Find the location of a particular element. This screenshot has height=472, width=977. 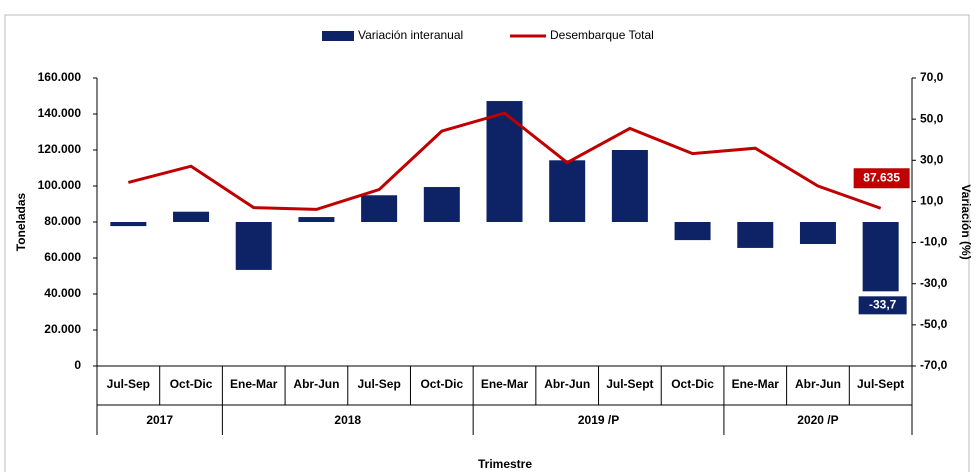

y-tick-label: 140.000 is located at coordinates (60, 113).